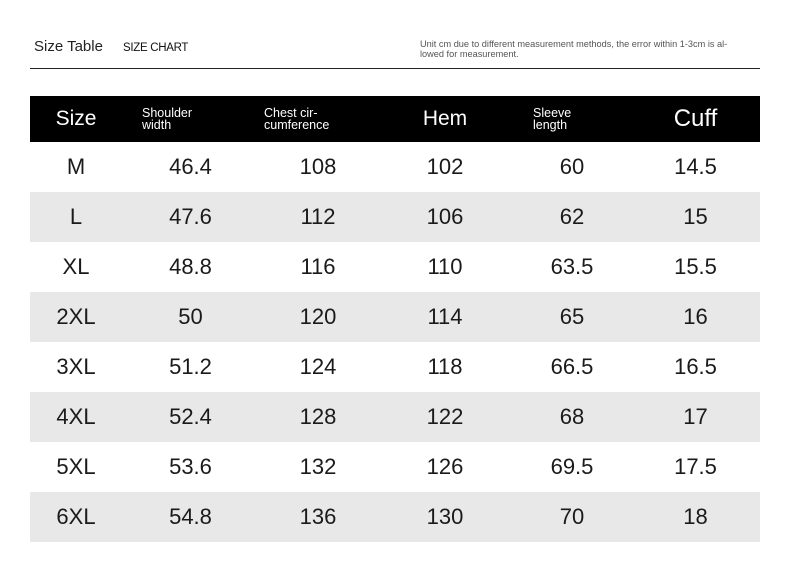 Image resolution: width=790 pixels, height=578 pixels. Describe the element at coordinates (76, 216) in the screenshot. I see `cell-size: L` at that location.